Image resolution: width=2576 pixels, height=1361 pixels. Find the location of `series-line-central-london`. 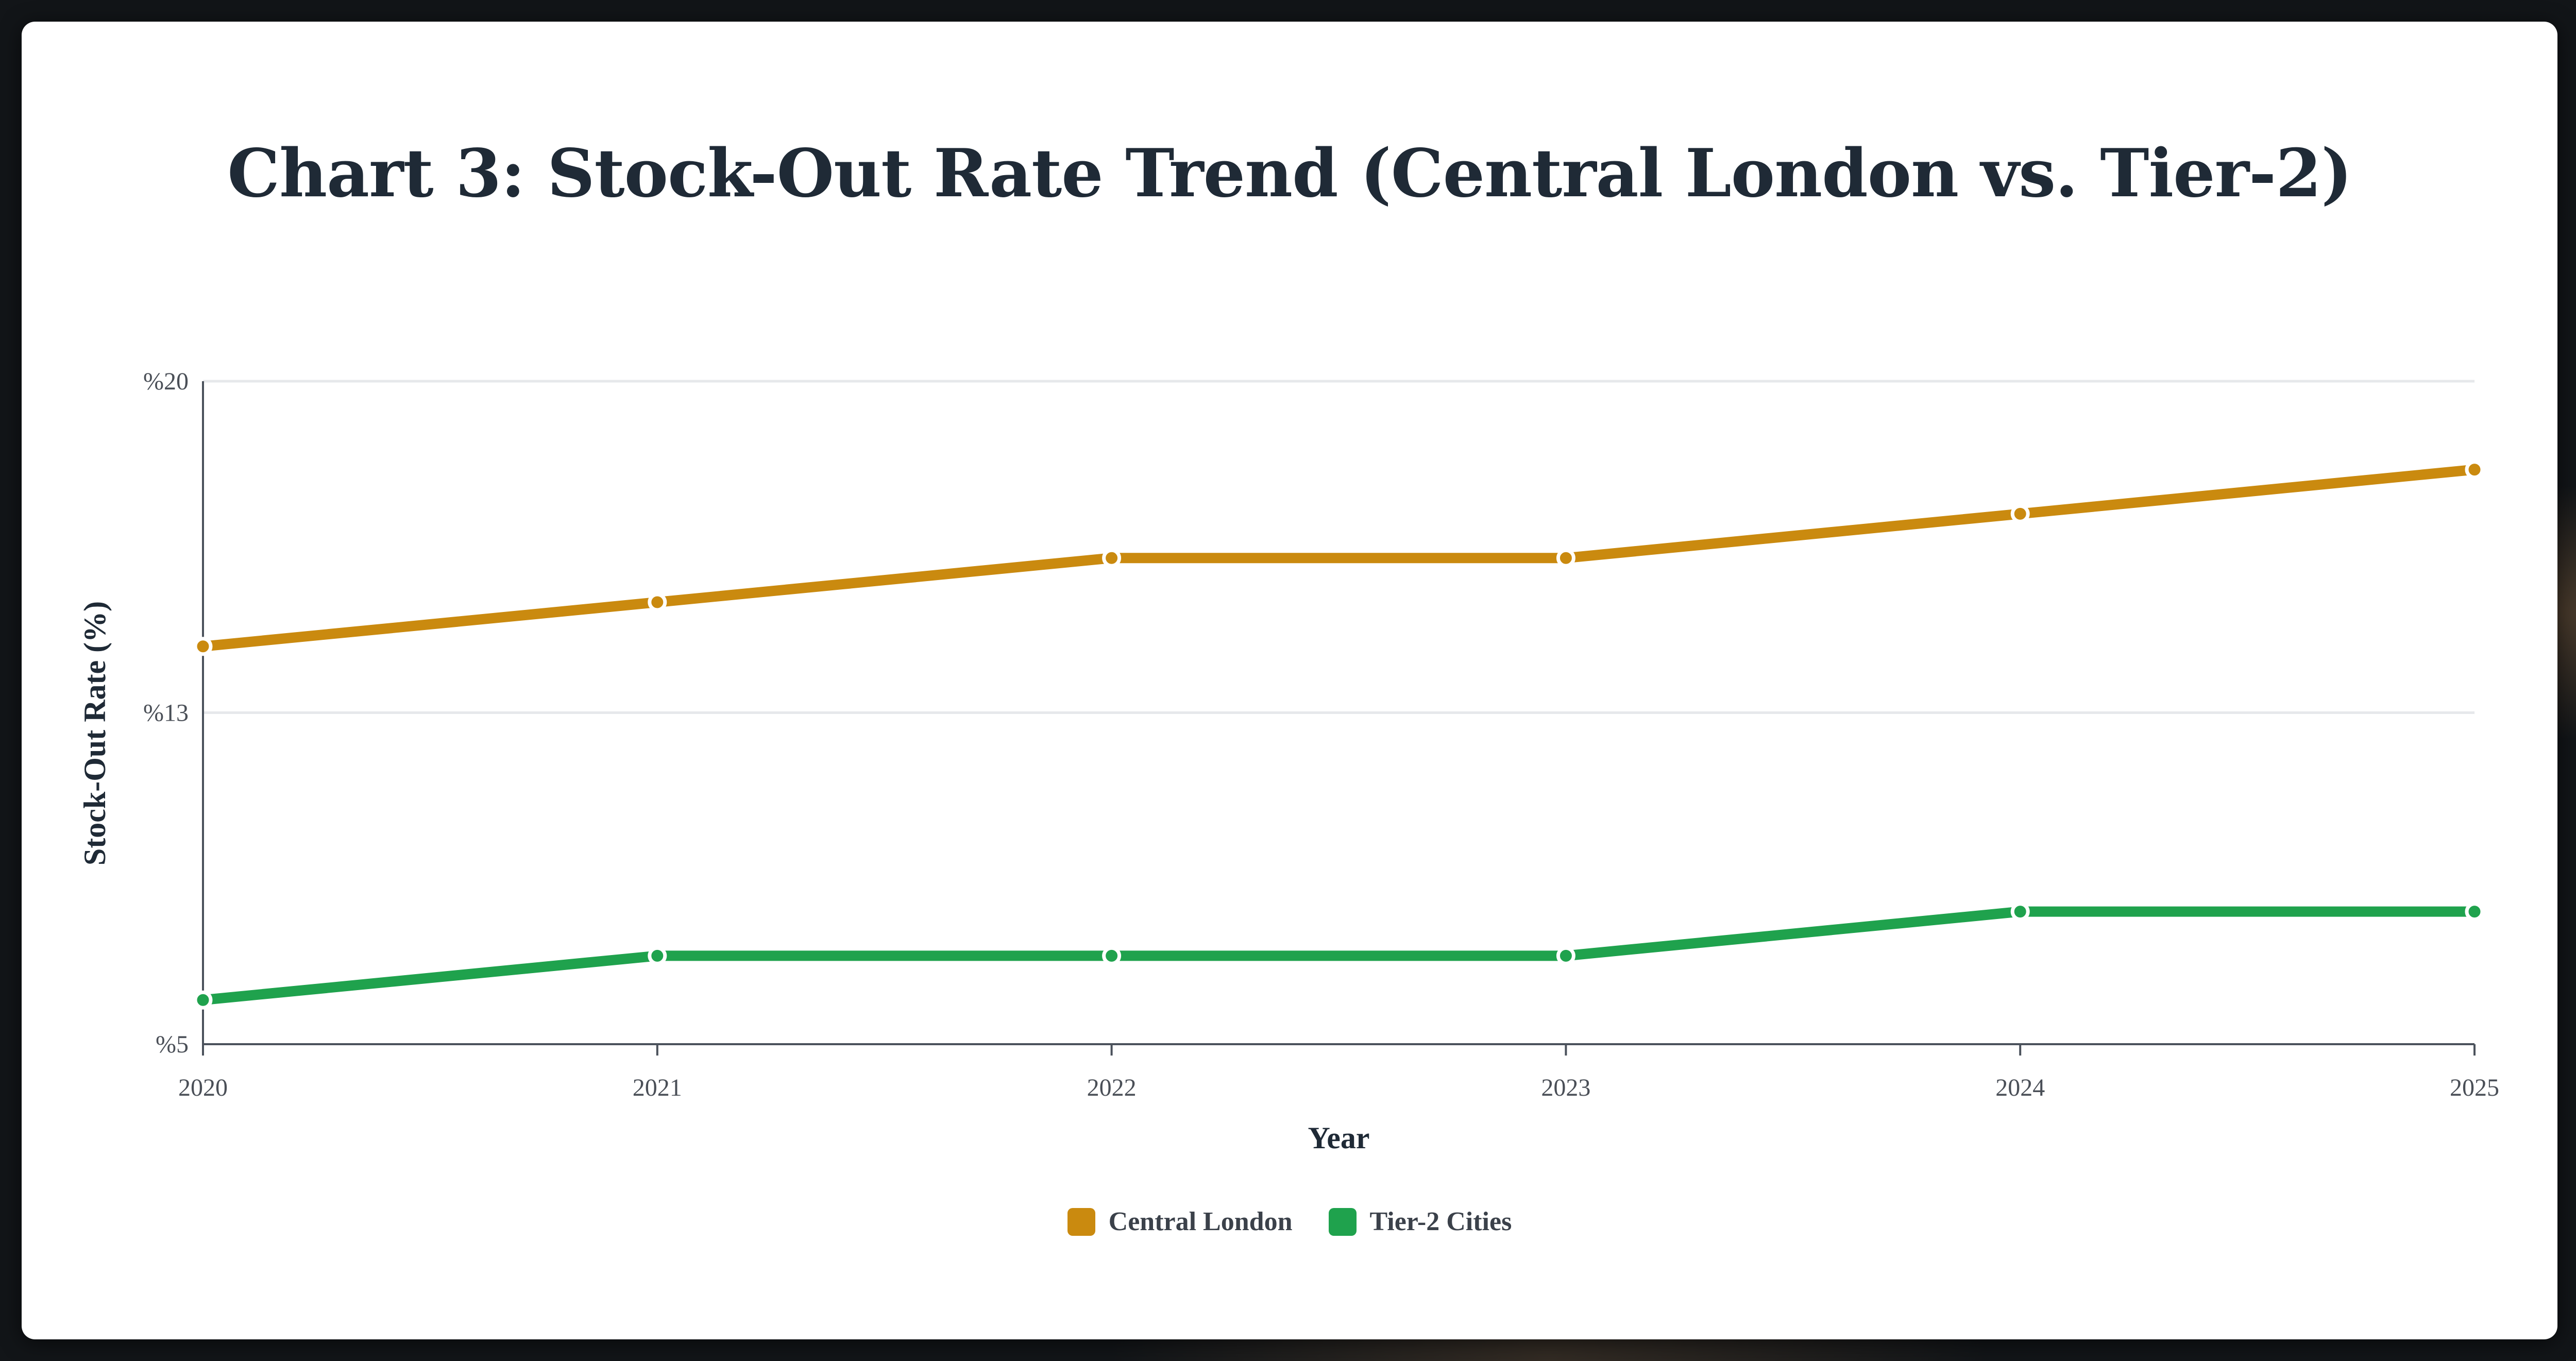

series-line-central-london is located at coordinates (1339, 558).